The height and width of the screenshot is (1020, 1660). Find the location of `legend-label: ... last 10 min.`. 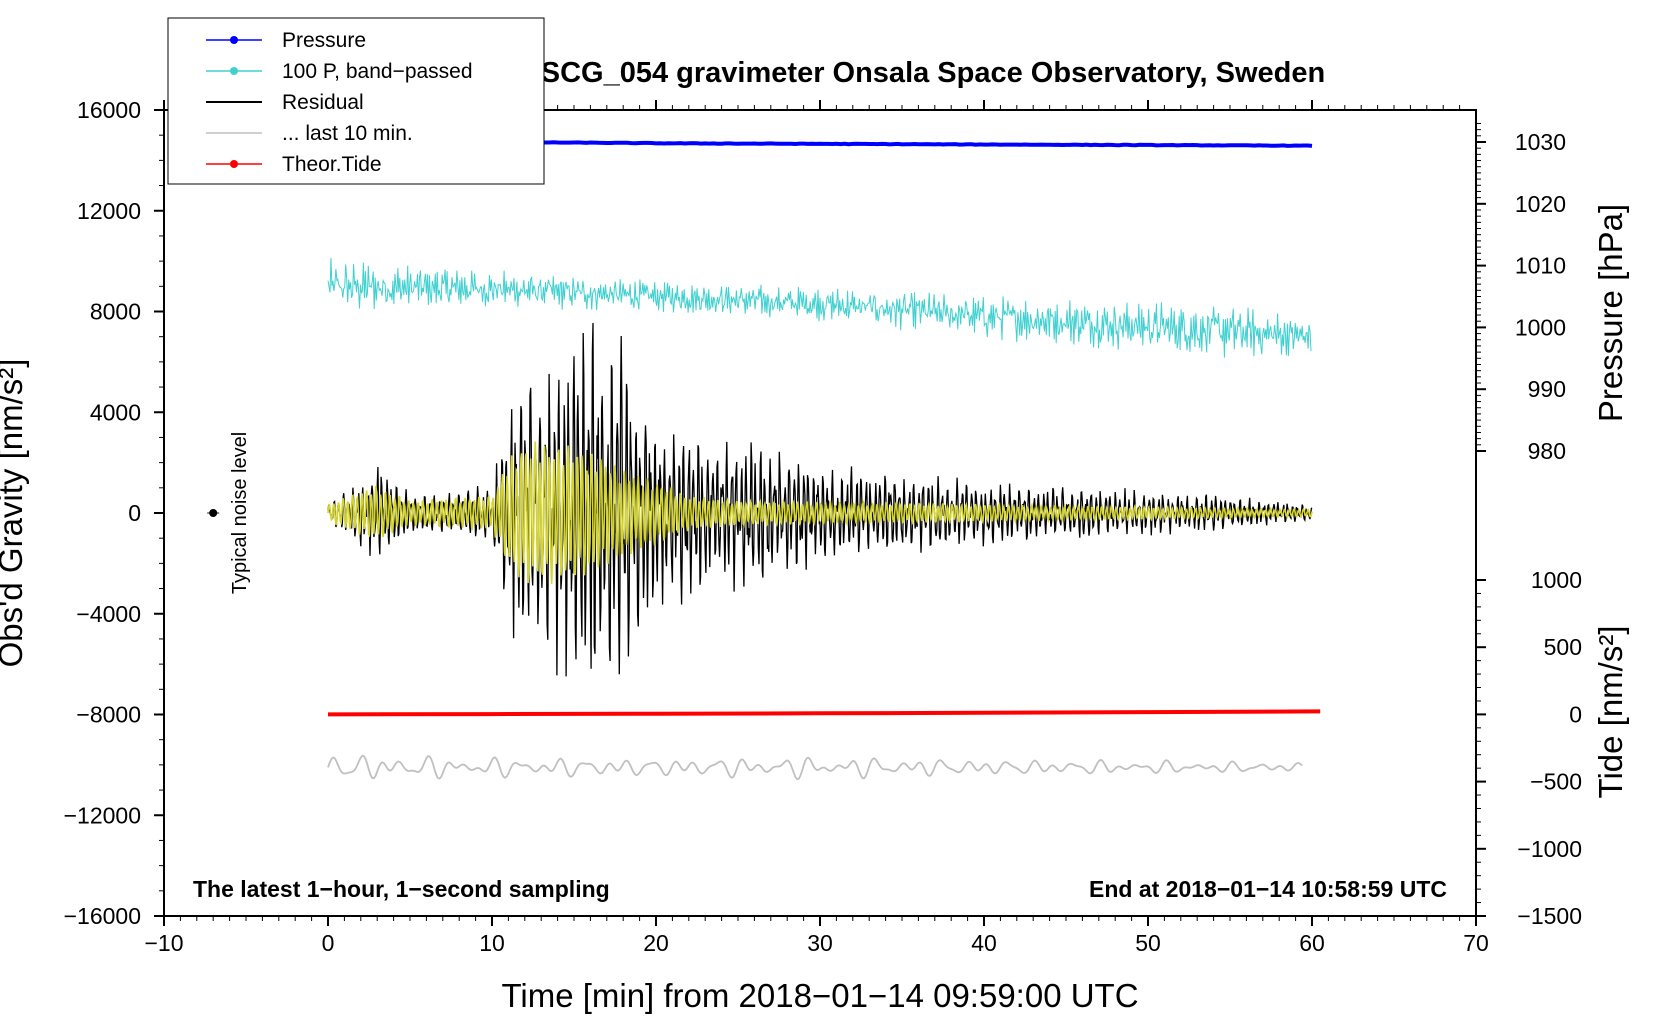

legend-label: ... last 10 min. is located at coordinates (347, 133).